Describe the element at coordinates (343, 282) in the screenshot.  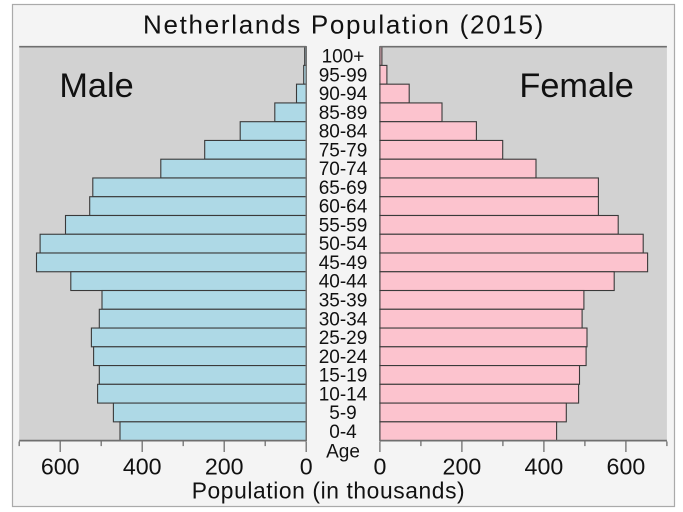
I see `svg-text: 40-44` at that location.